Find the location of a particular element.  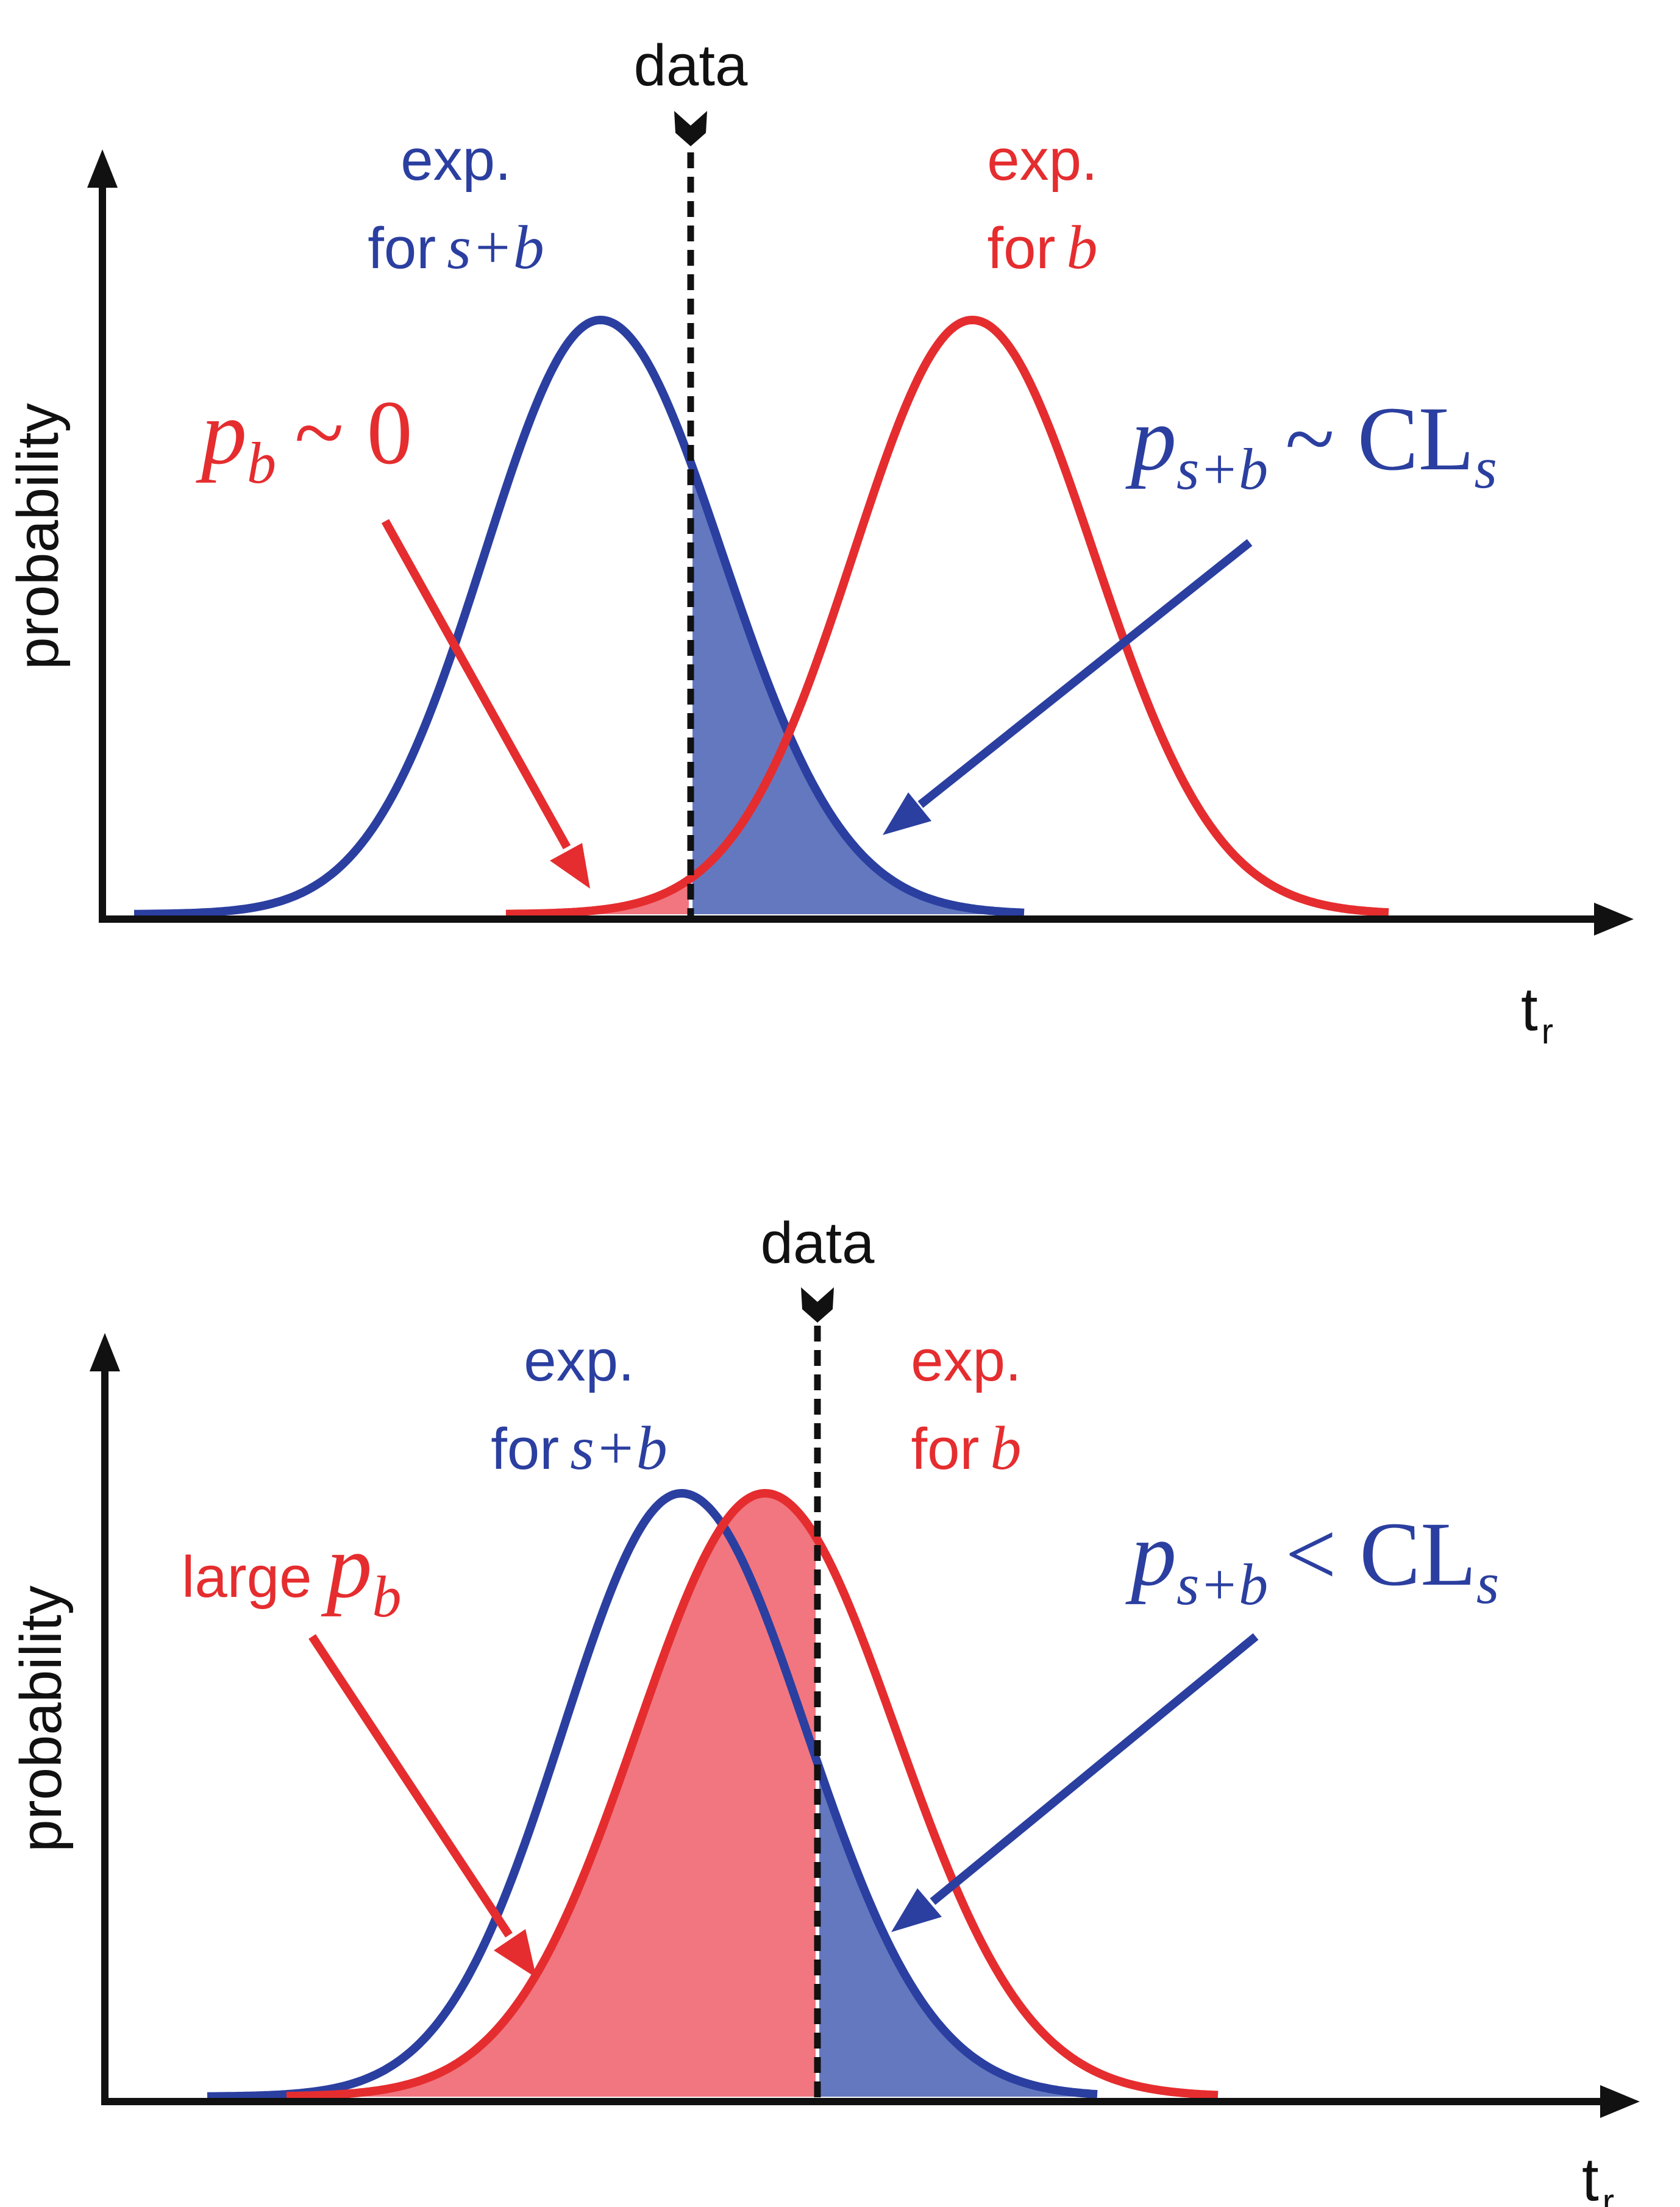

blue-annotation: ps+b < CLs is located at coordinates (1312, 1560).